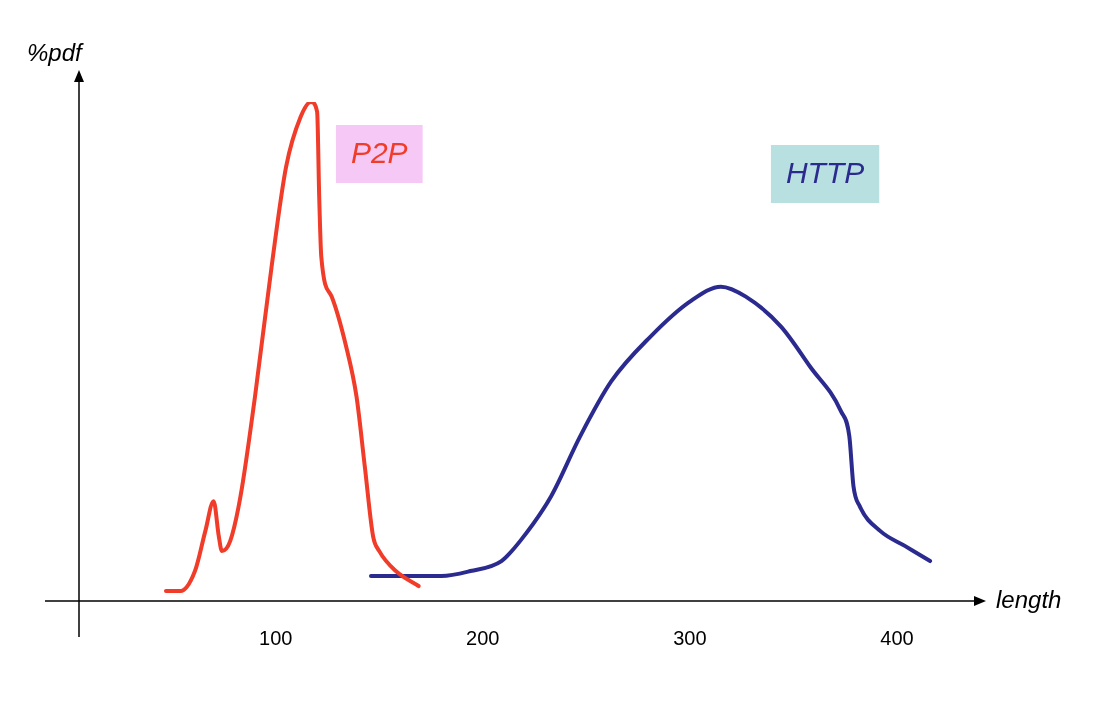 The image size is (1094, 711). I want to click on x-tick-label: 200, so click(483, 637).